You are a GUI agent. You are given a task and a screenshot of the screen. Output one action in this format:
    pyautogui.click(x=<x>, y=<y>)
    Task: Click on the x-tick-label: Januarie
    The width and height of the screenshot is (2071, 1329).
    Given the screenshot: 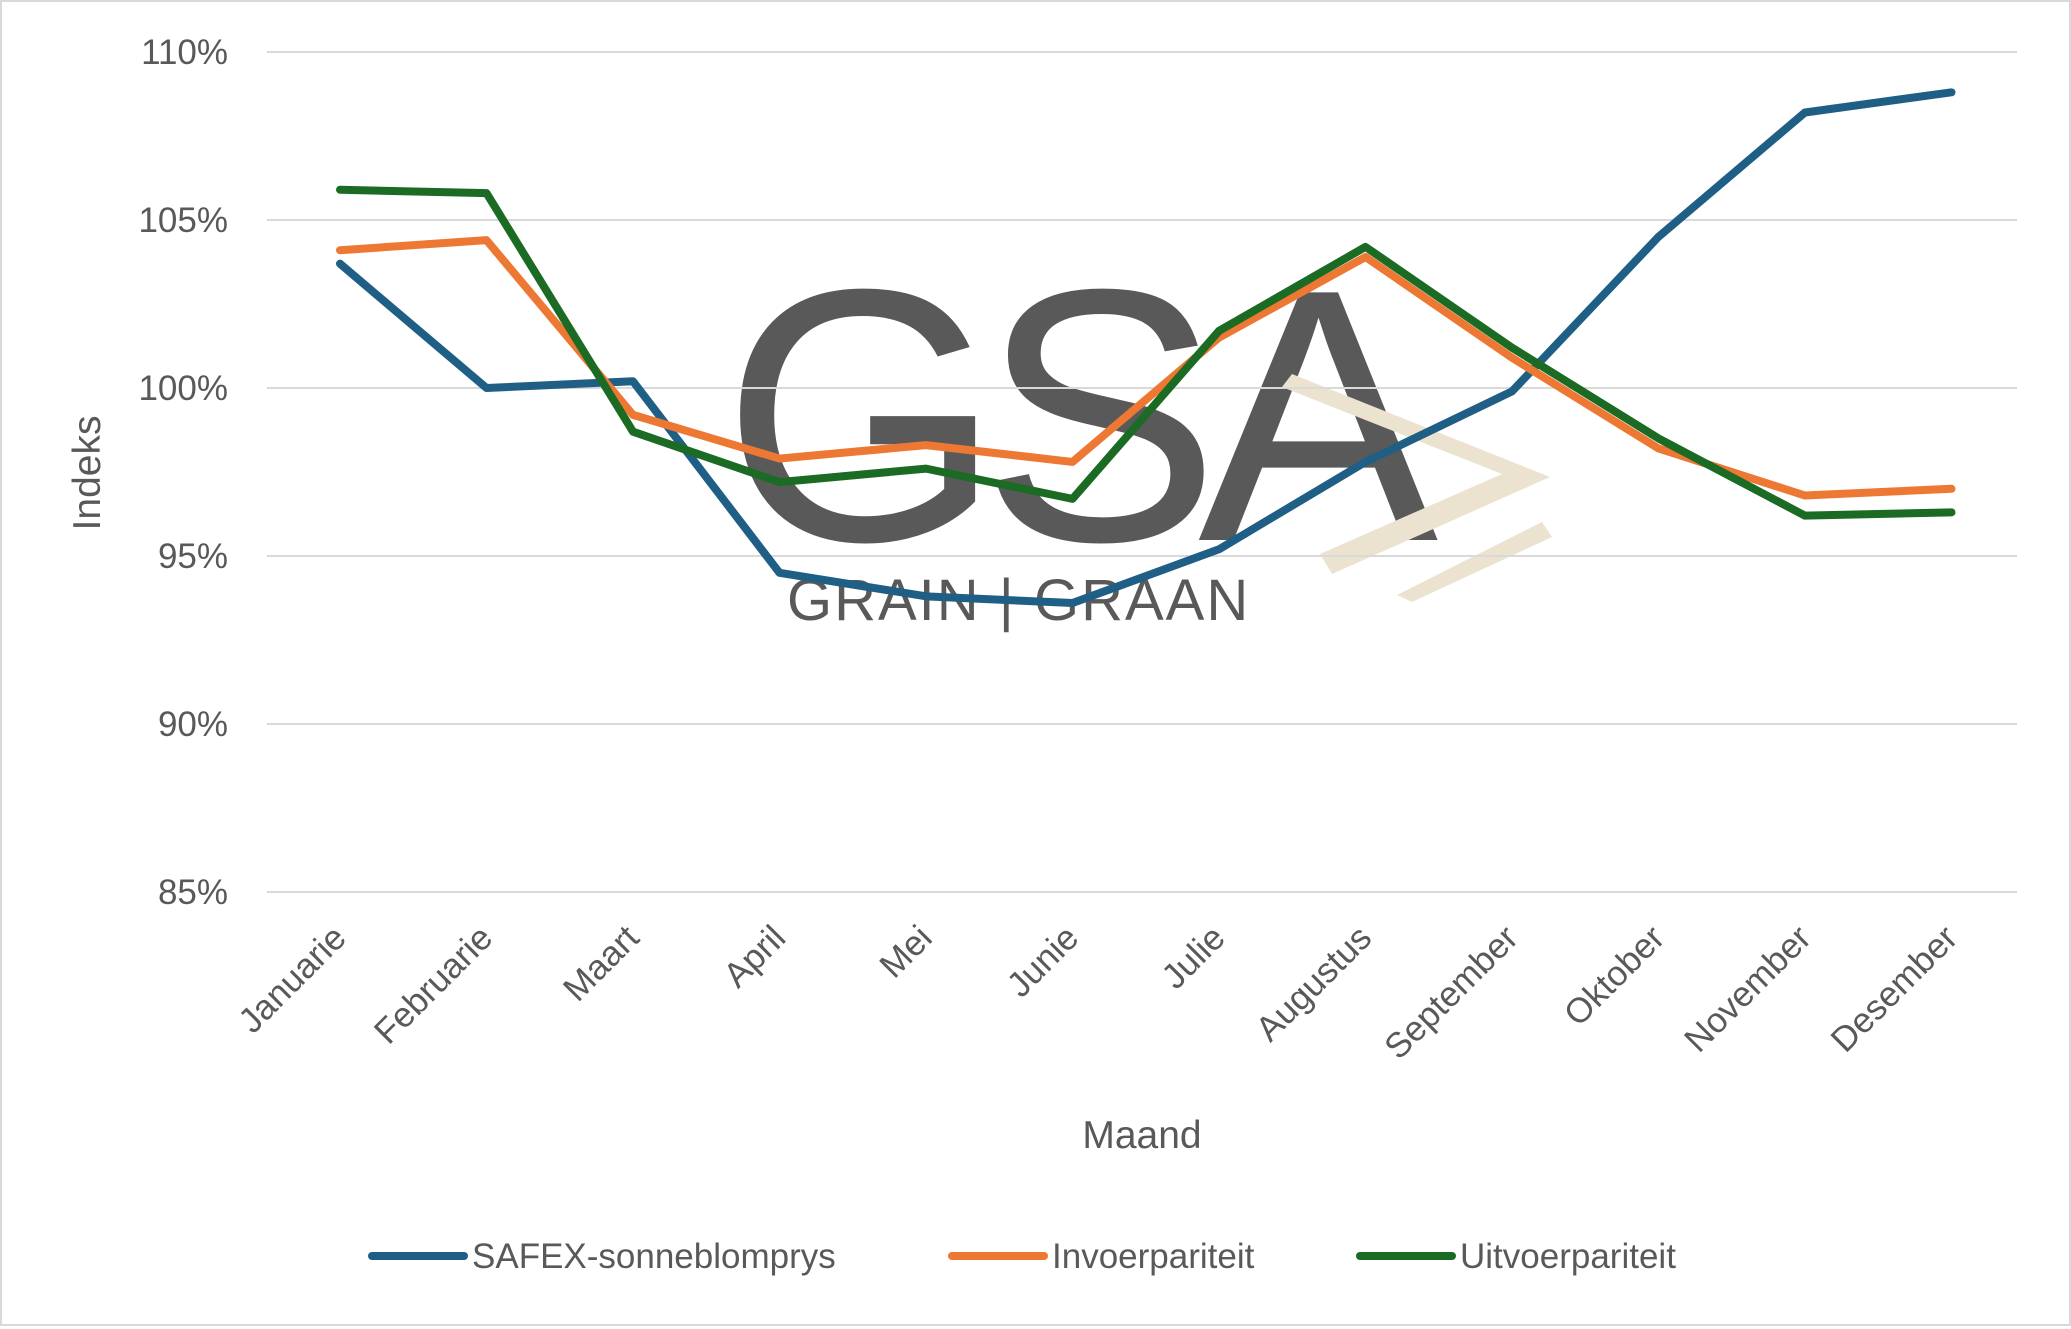 What is the action you would take?
    pyautogui.click(x=292, y=979)
    